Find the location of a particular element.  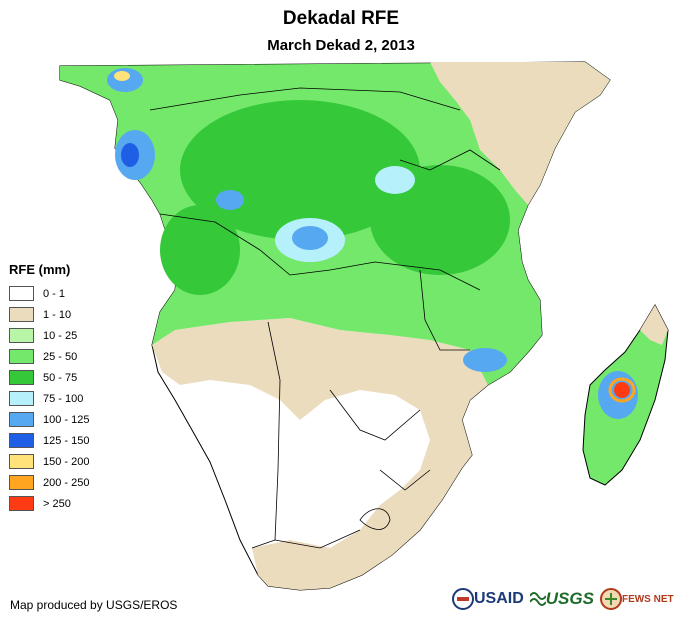

zone-75-100-c is located at coordinates (230, 200).